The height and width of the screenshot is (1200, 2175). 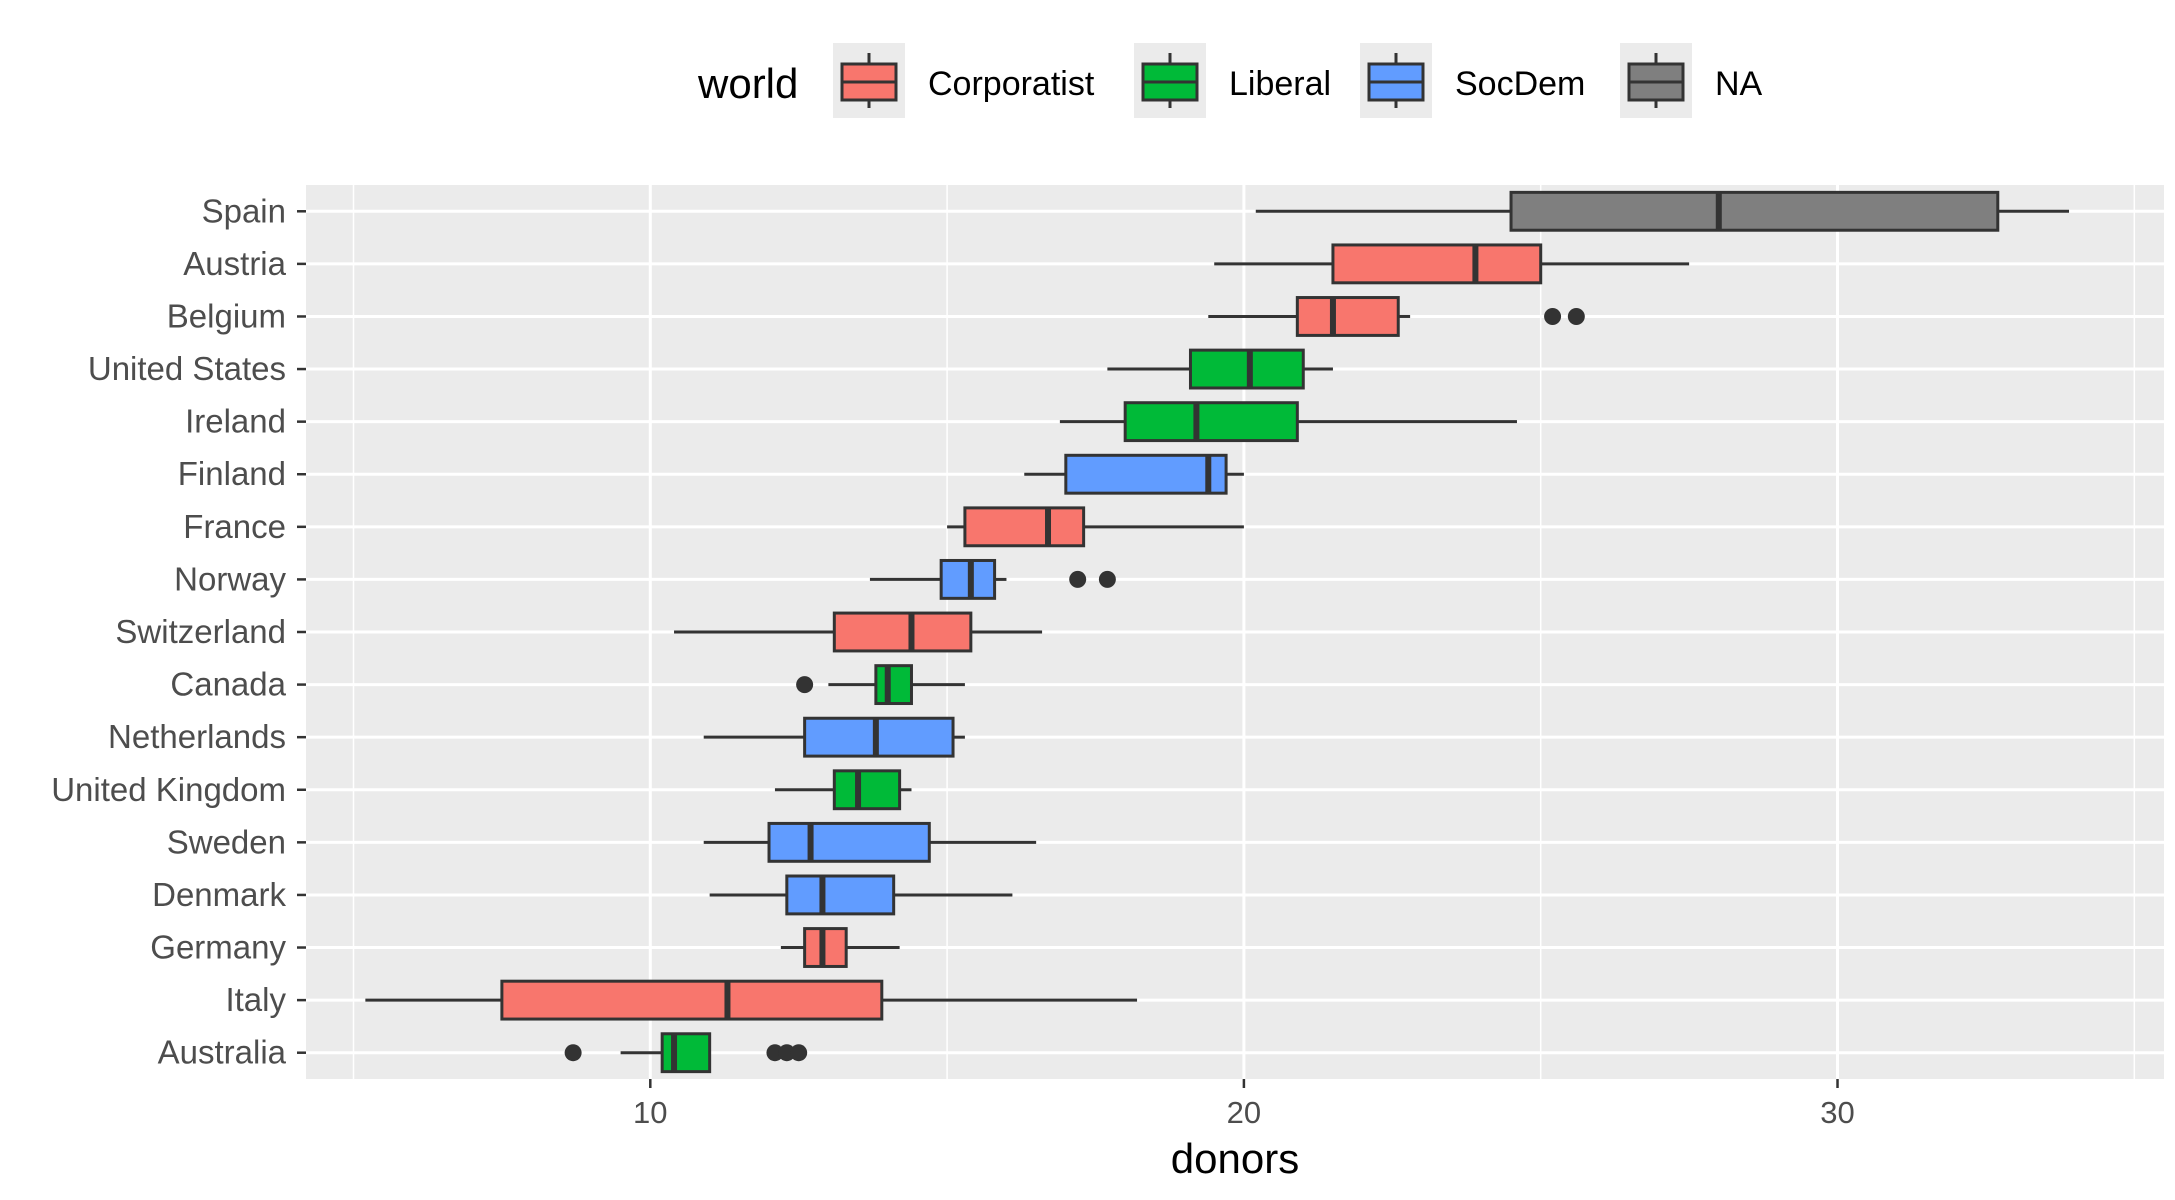 What do you see at coordinates (1739, 84) in the screenshot?
I see `legend-label: NA` at bounding box center [1739, 84].